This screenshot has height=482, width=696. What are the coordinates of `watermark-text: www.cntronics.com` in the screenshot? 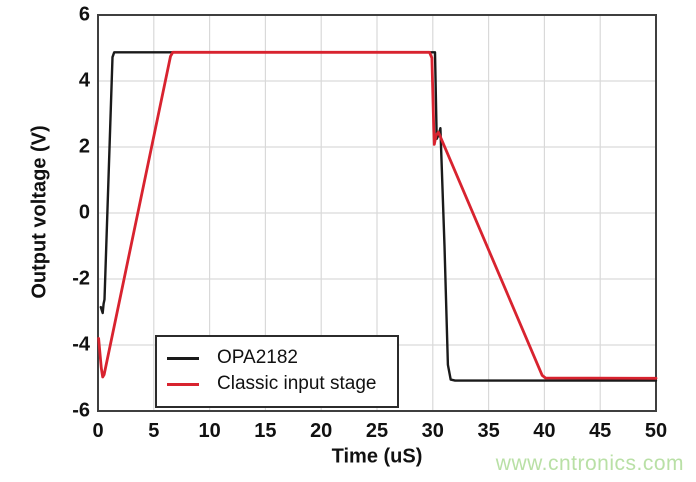 It's located at (589, 463).